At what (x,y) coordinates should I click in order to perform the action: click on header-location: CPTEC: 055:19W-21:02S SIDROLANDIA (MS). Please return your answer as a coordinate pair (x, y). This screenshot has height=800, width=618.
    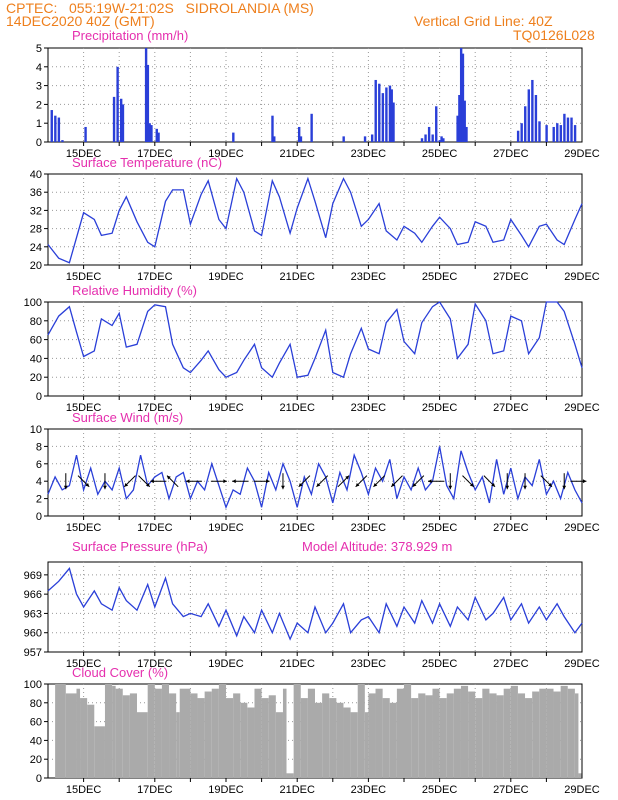
    Looking at the image, I should click on (160, 8).